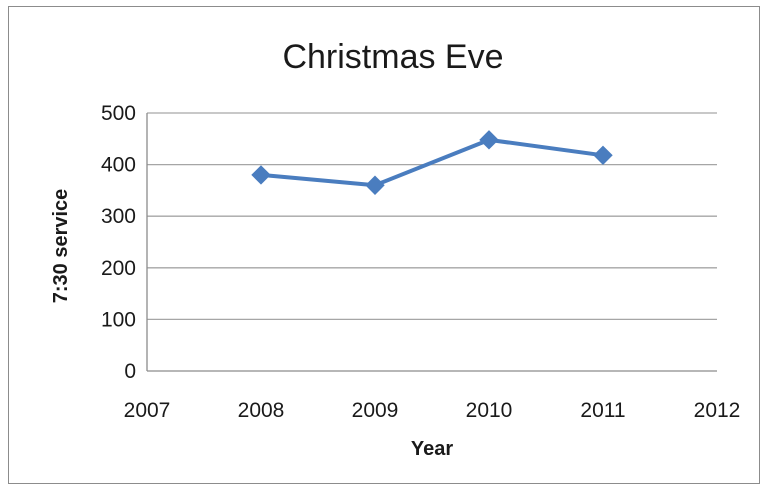 This screenshot has width=770, height=493. Describe the element at coordinates (118, 216) in the screenshot. I see `y-tick-label-300: 300` at that location.